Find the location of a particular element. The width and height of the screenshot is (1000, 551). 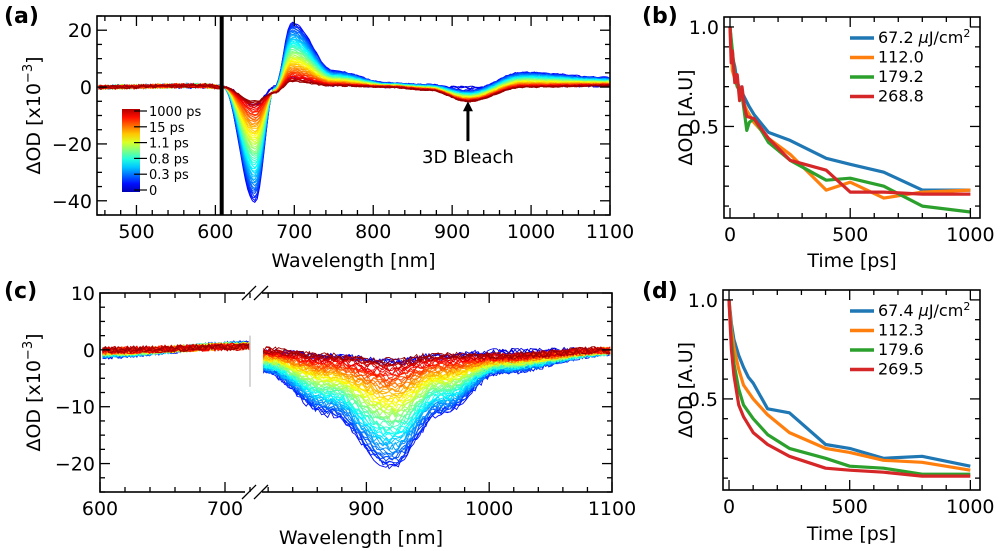

panel-b-legend-label: 112.0 is located at coordinates (901, 57).